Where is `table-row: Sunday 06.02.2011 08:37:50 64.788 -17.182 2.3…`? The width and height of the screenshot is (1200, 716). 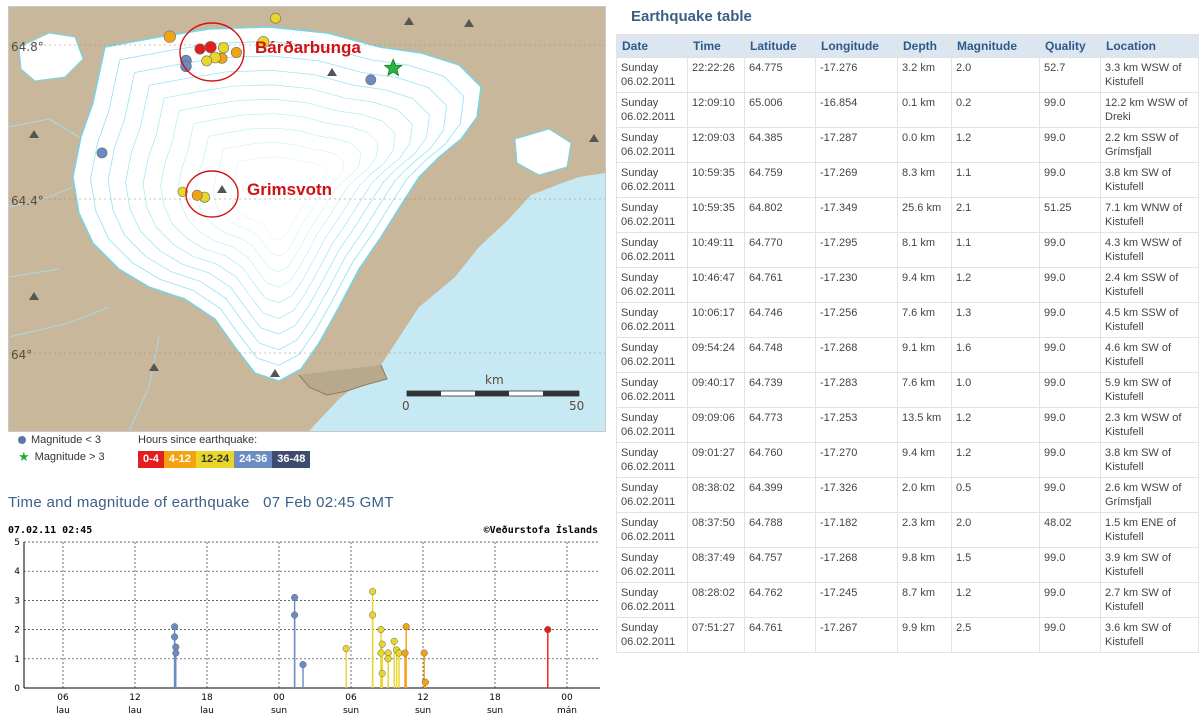 table-row: Sunday 06.02.2011 08:37:50 64.788 -17.182 2.3… is located at coordinates (907, 530).